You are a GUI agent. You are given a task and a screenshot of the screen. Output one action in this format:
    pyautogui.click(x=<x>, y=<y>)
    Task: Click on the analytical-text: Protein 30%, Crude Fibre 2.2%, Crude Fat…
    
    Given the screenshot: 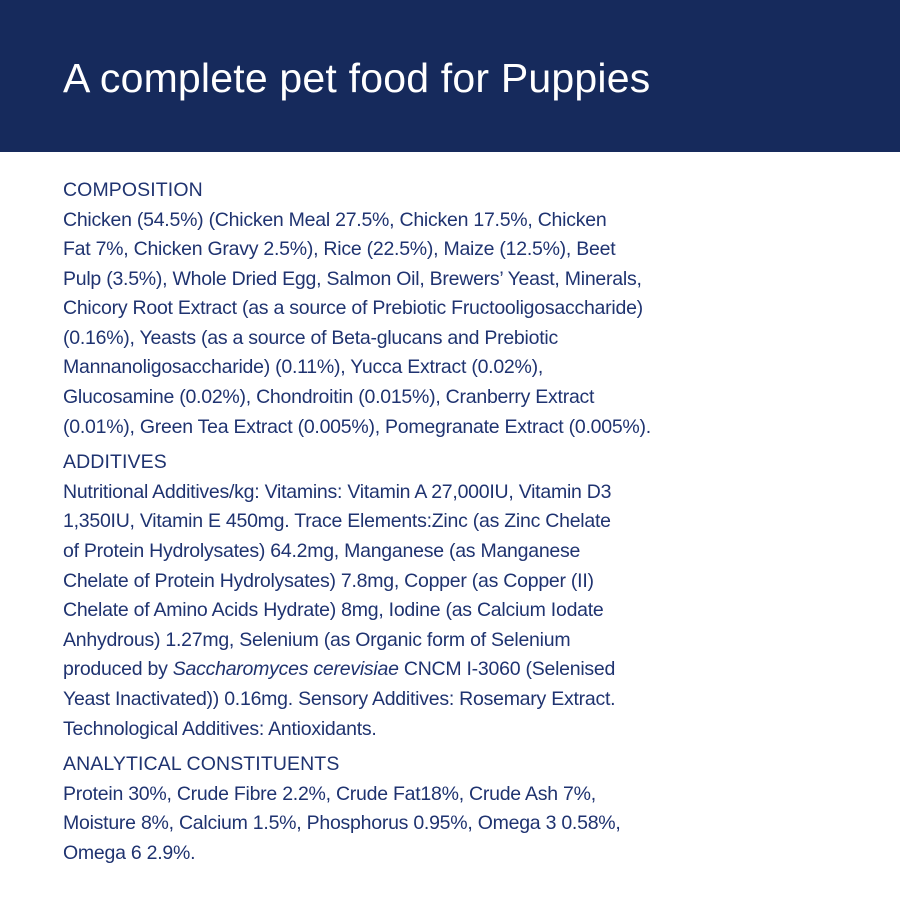 What is the action you would take?
    pyautogui.click(x=413, y=824)
    